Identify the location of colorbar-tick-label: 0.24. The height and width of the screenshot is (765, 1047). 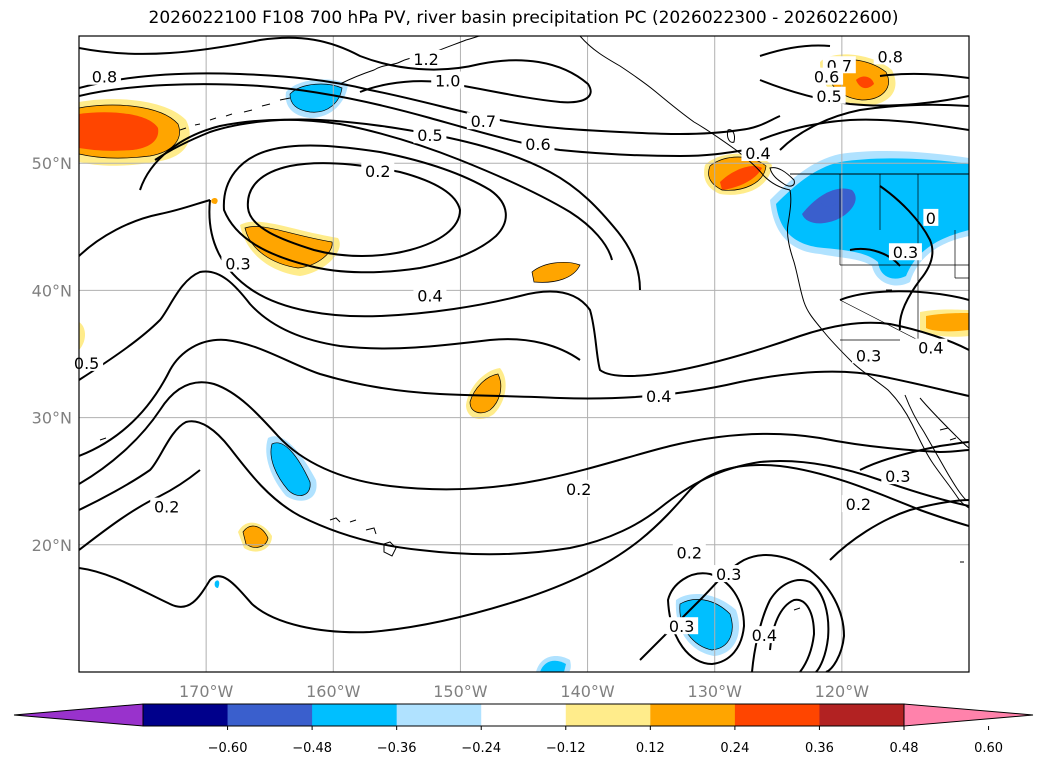
(734, 748).